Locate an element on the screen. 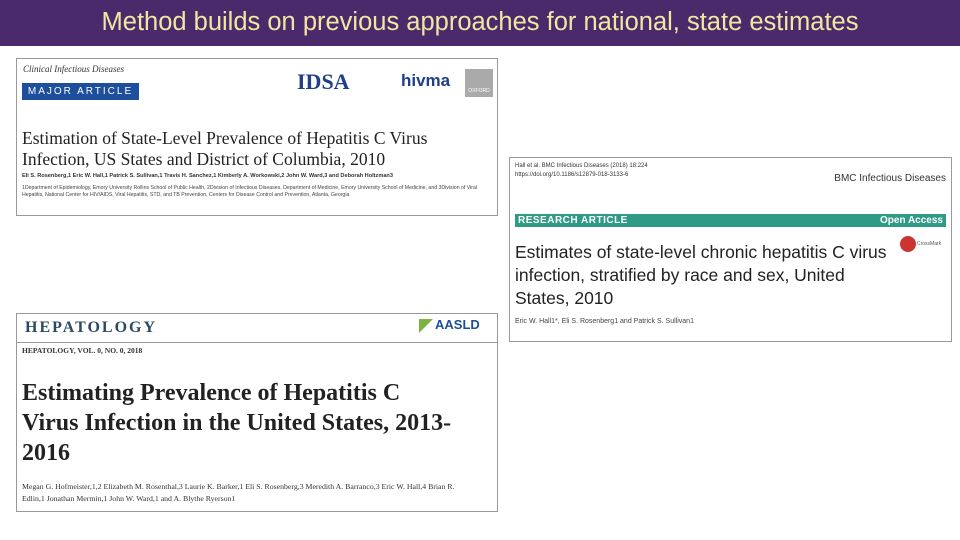 The image size is (960, 540). logo: hivma is located at coordinates (426, 80).